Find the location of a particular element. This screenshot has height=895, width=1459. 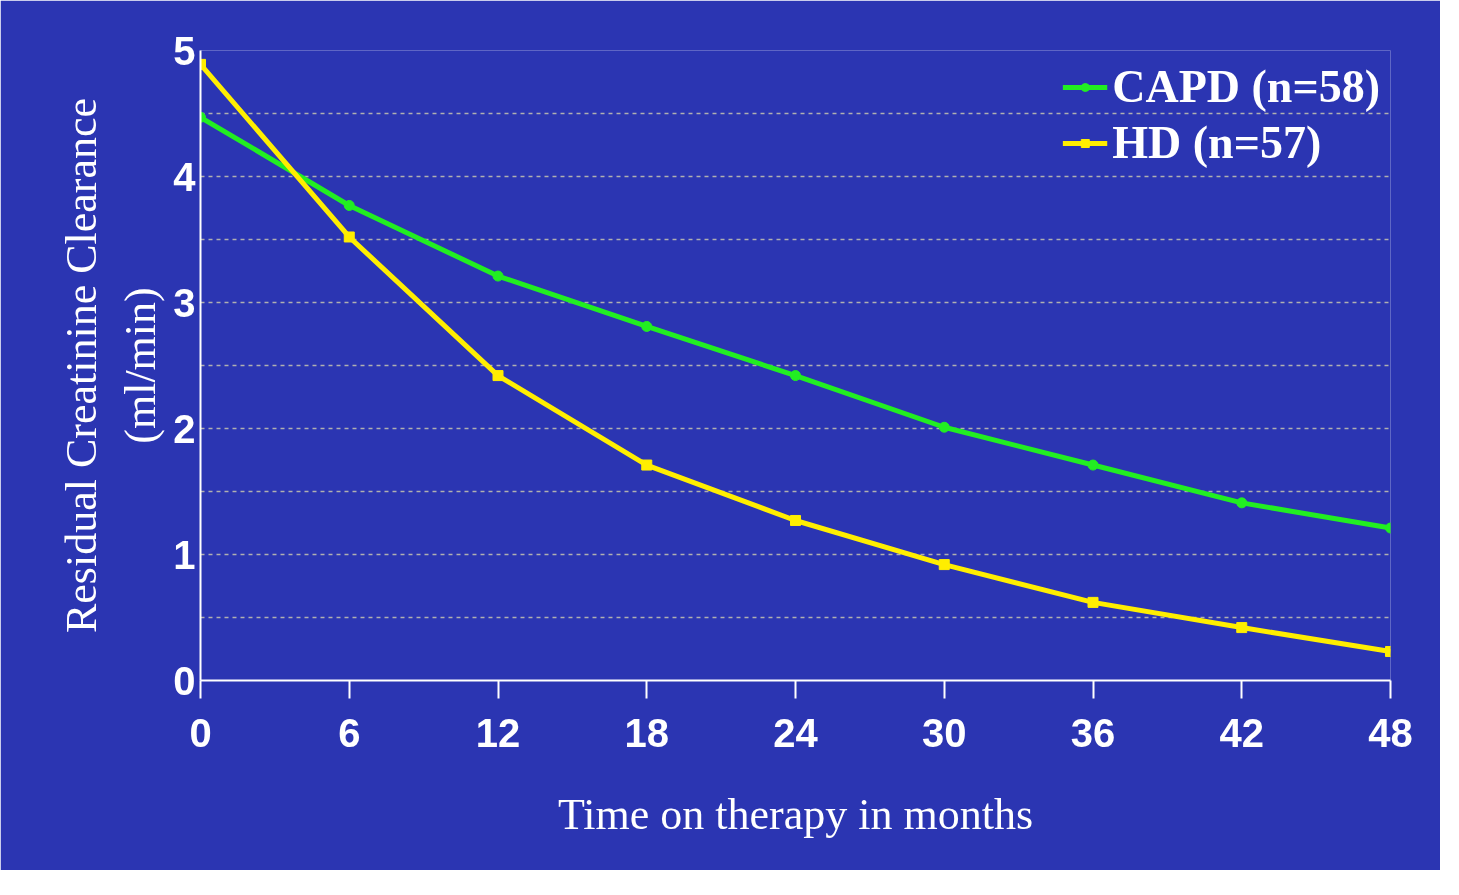

x-tick-label: 18 is located at coordinates (646, 732).